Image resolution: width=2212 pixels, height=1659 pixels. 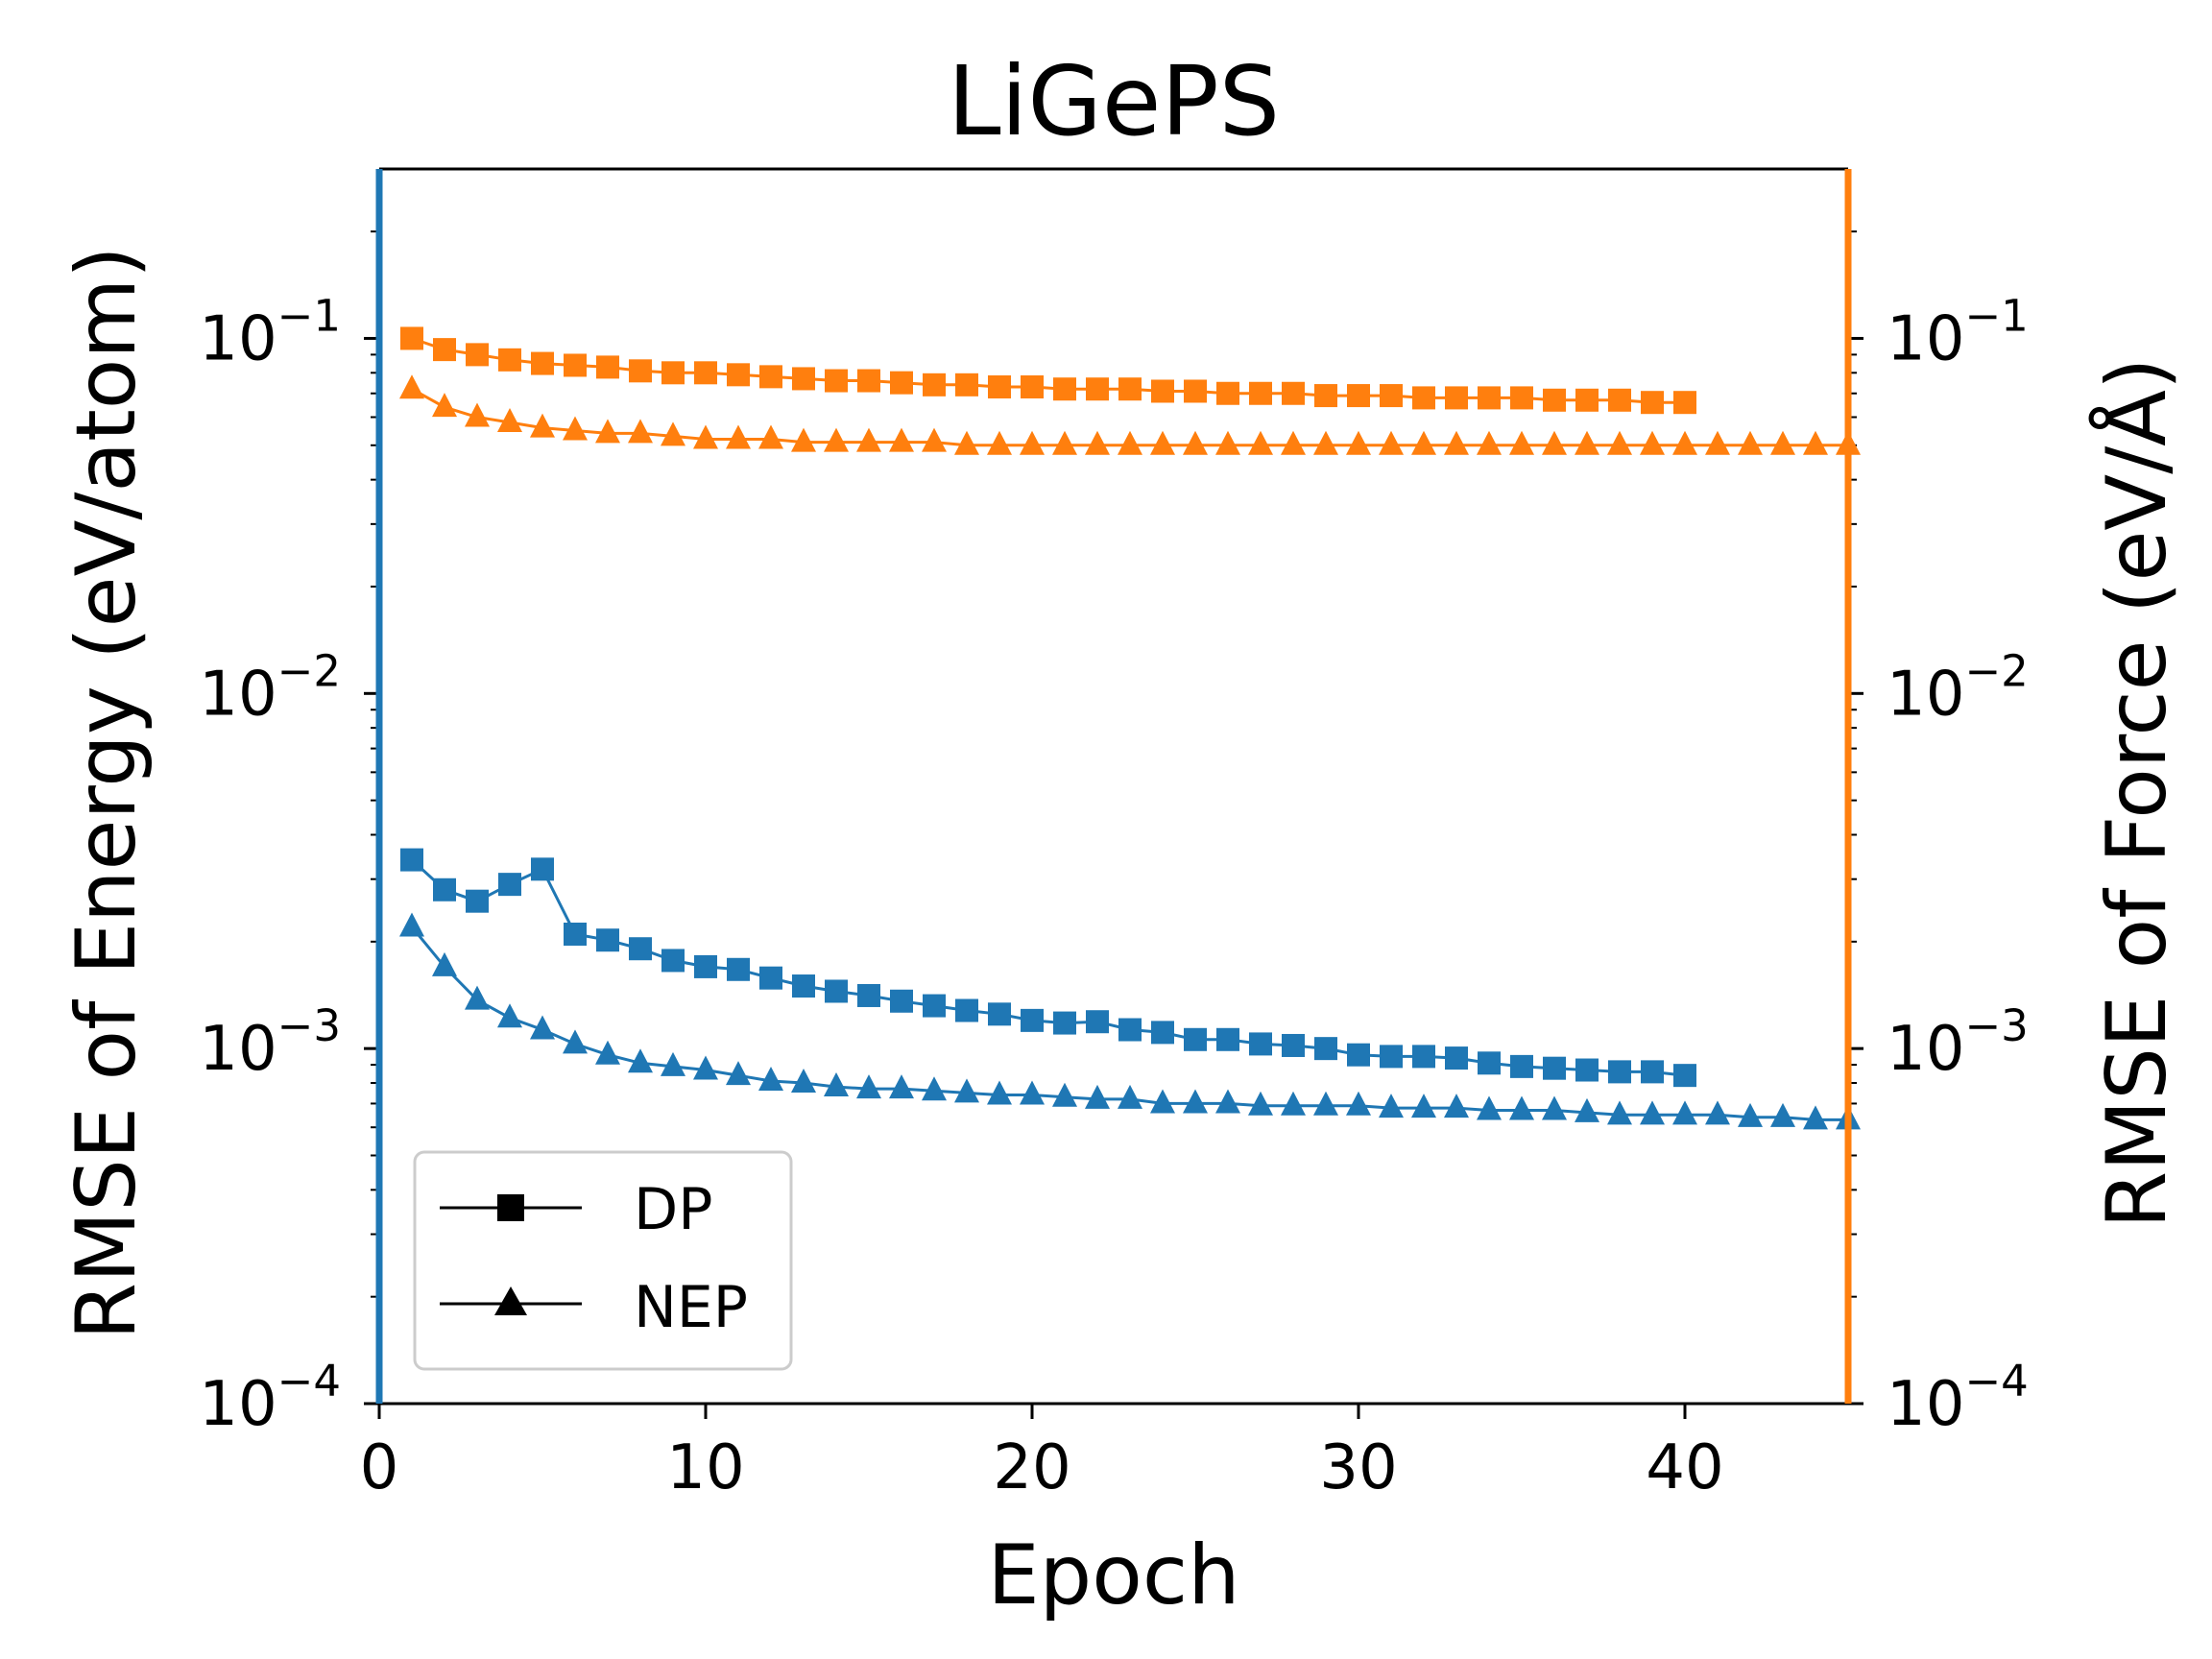 I want to click on x-tick-label: 30, so click(x=1358, y=1468).